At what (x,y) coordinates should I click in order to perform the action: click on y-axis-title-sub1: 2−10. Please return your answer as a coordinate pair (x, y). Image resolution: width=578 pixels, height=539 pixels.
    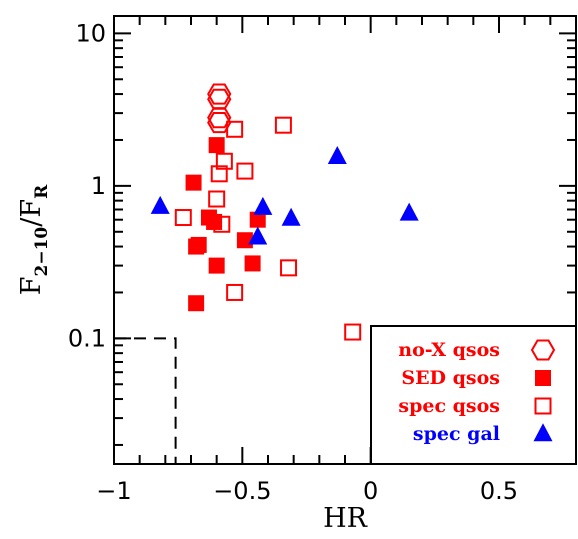
    Looking at the image, I should click on (42, 252).